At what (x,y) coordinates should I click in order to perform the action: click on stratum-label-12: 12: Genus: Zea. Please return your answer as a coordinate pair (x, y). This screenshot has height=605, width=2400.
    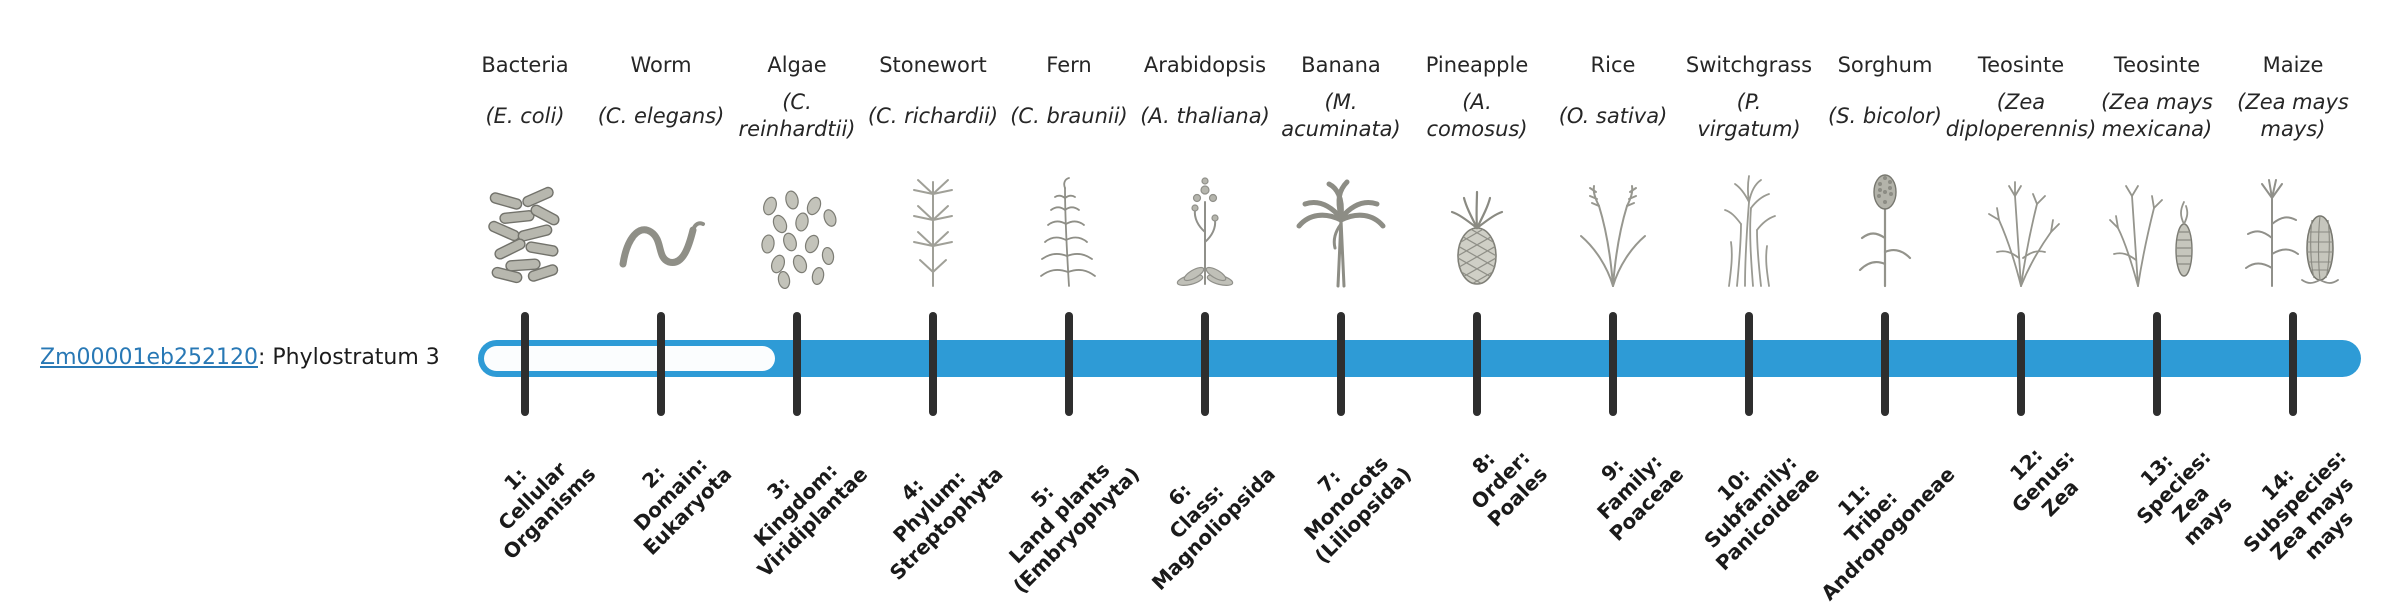
    Looking at the image, I should click on (2043, 481).